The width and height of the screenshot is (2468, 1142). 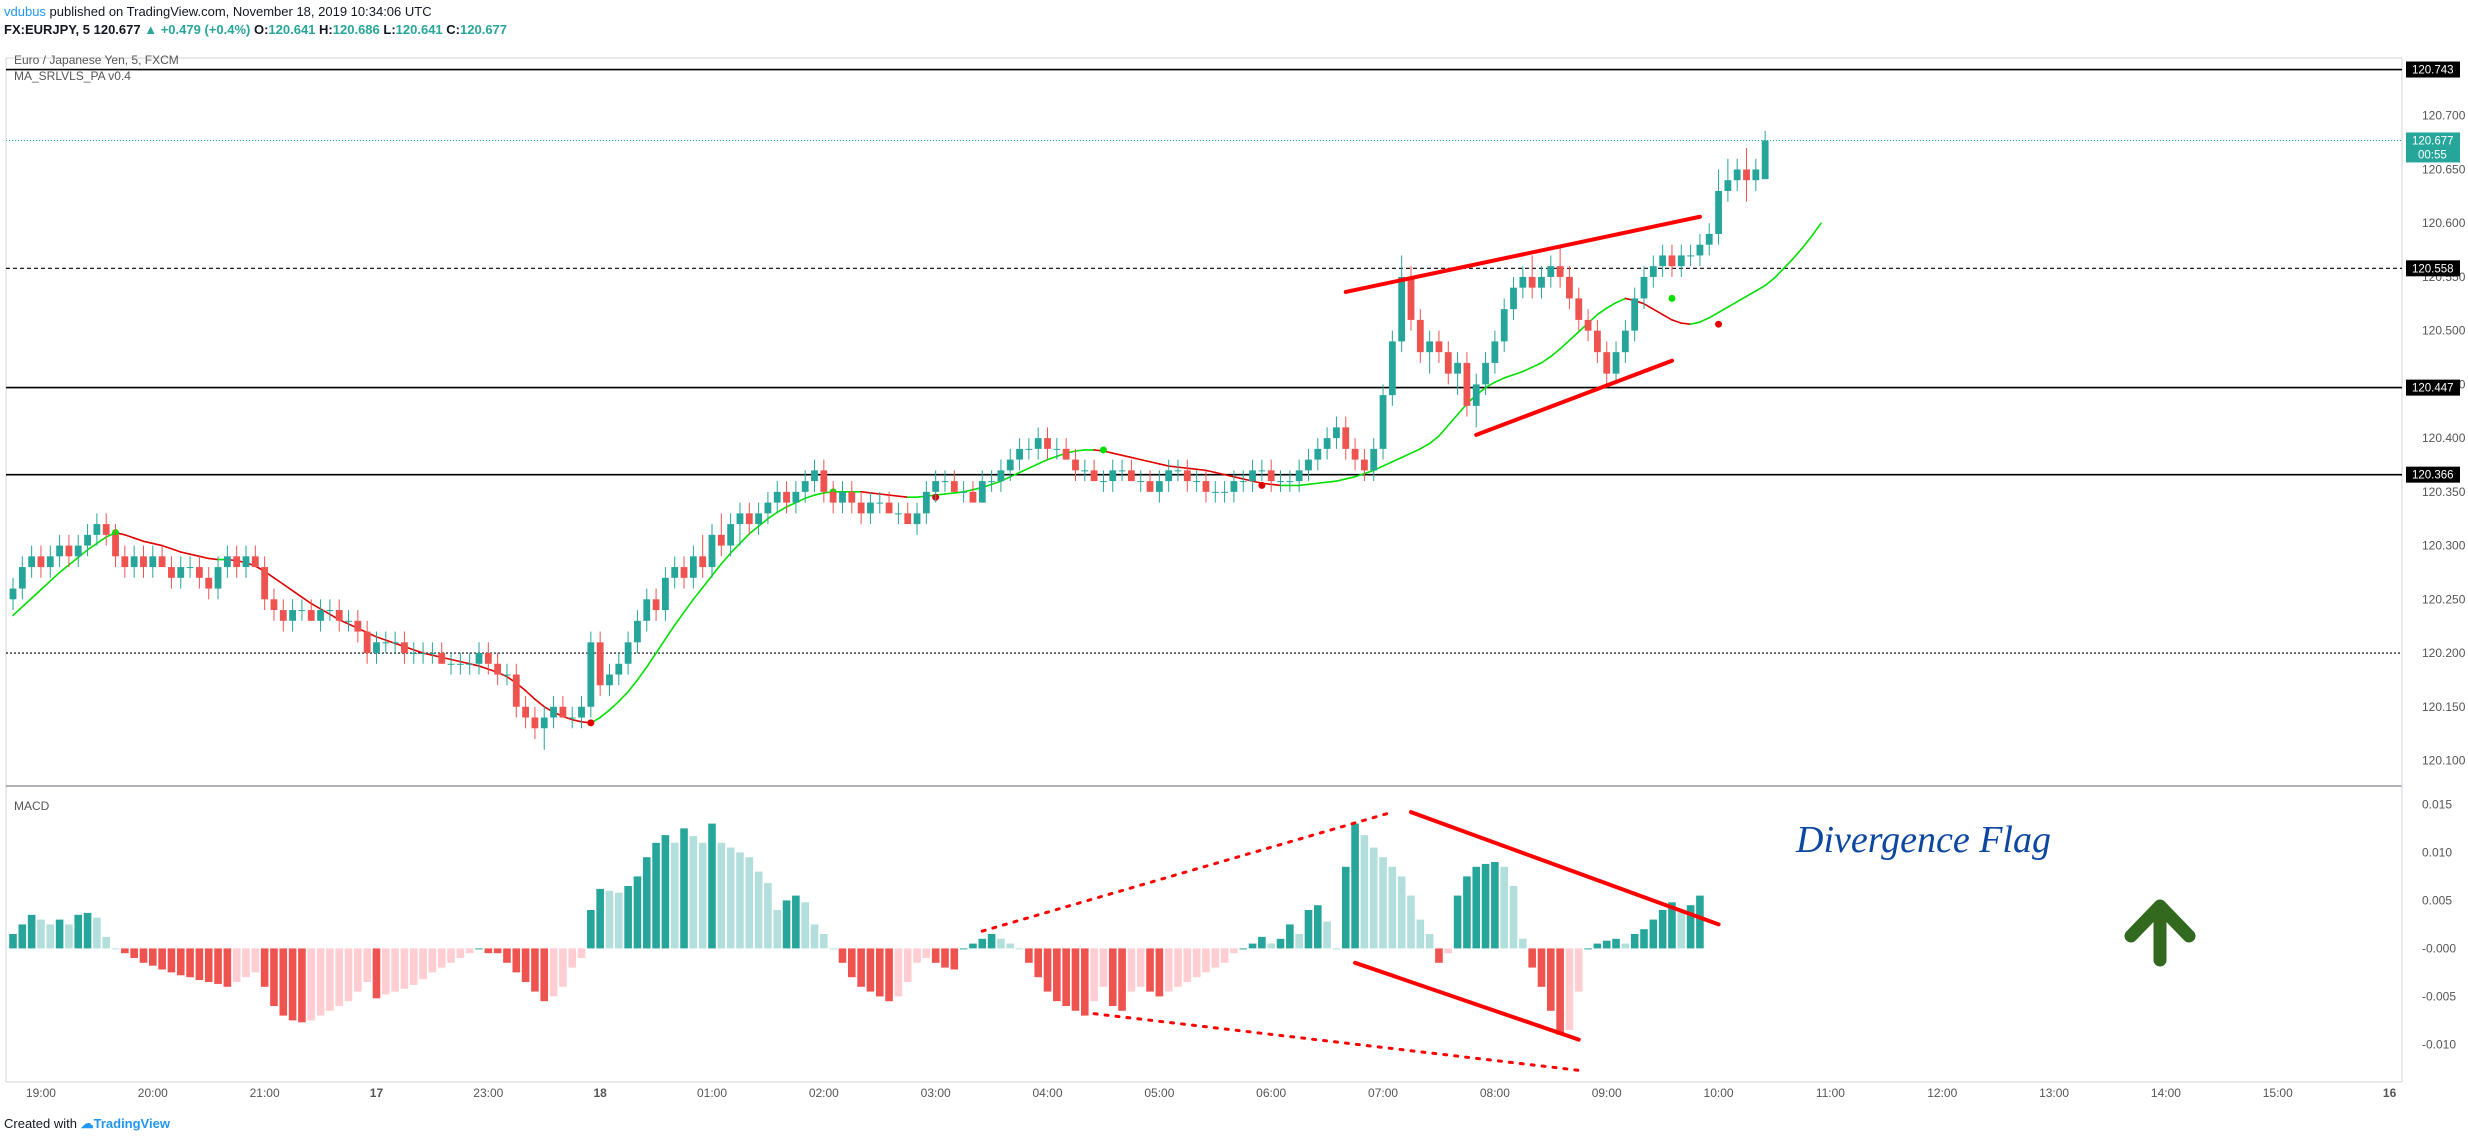 I want to click on time-tick-label: 13:00, so click(x=2054, y=1093).